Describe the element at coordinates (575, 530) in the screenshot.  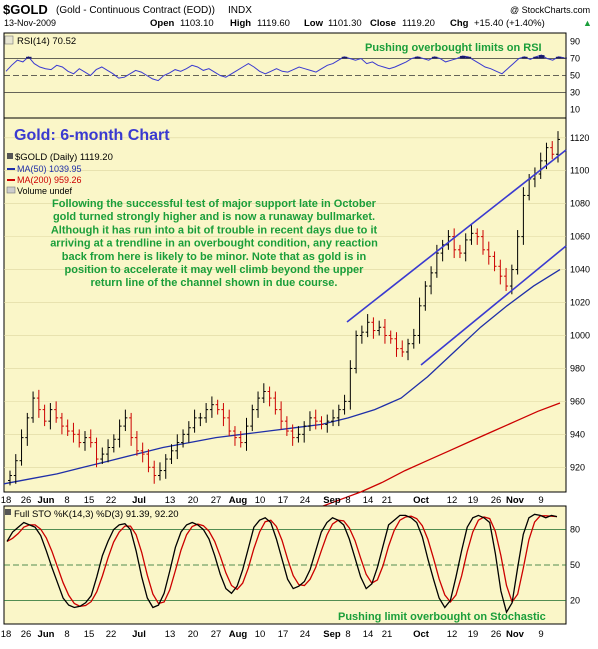
I see `sto-tick-label: 80` at that location.